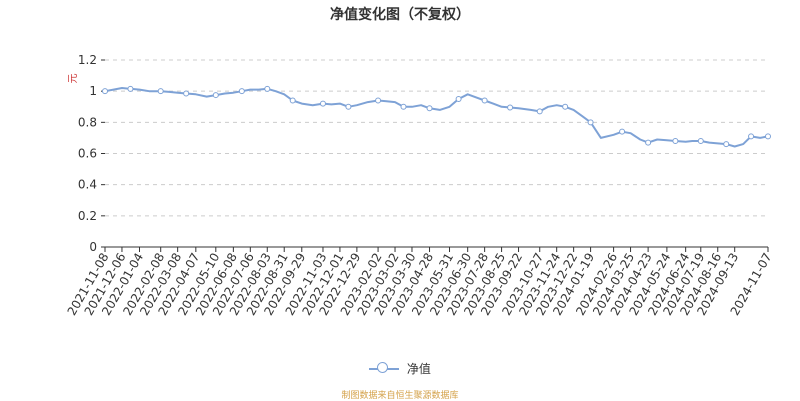 Image resolution: width=800 pixels, height=401 pixels. I want to click on y-tick-label: 0.2, so click(87, 216).